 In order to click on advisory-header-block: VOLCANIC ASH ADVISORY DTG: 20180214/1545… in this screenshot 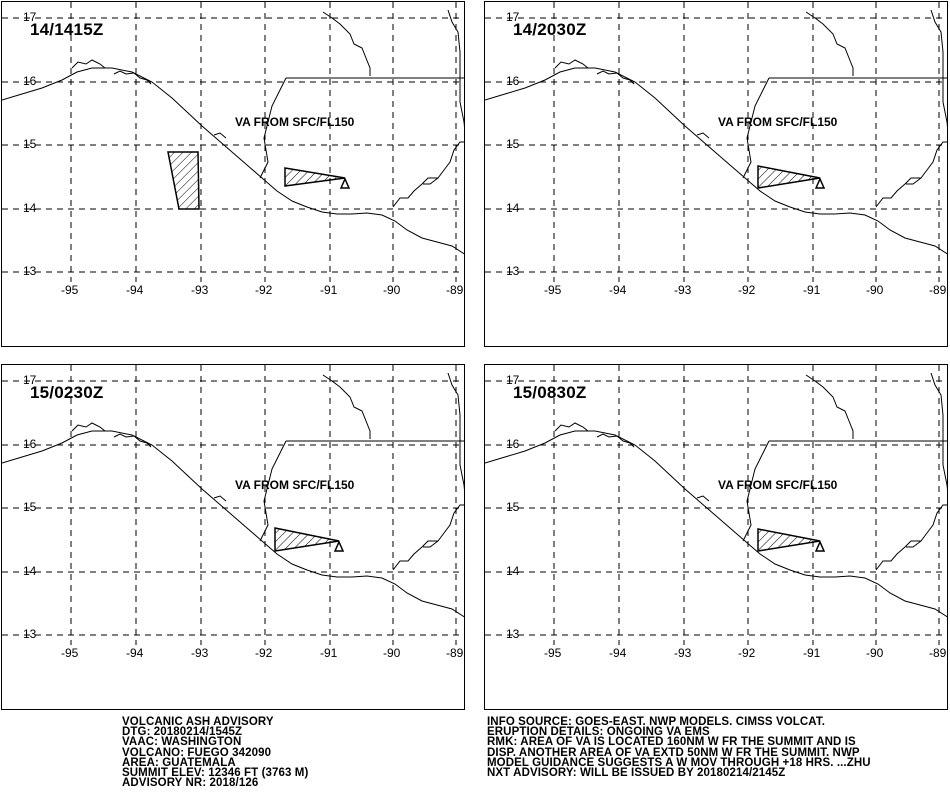, I will do `click(215, 752)`.